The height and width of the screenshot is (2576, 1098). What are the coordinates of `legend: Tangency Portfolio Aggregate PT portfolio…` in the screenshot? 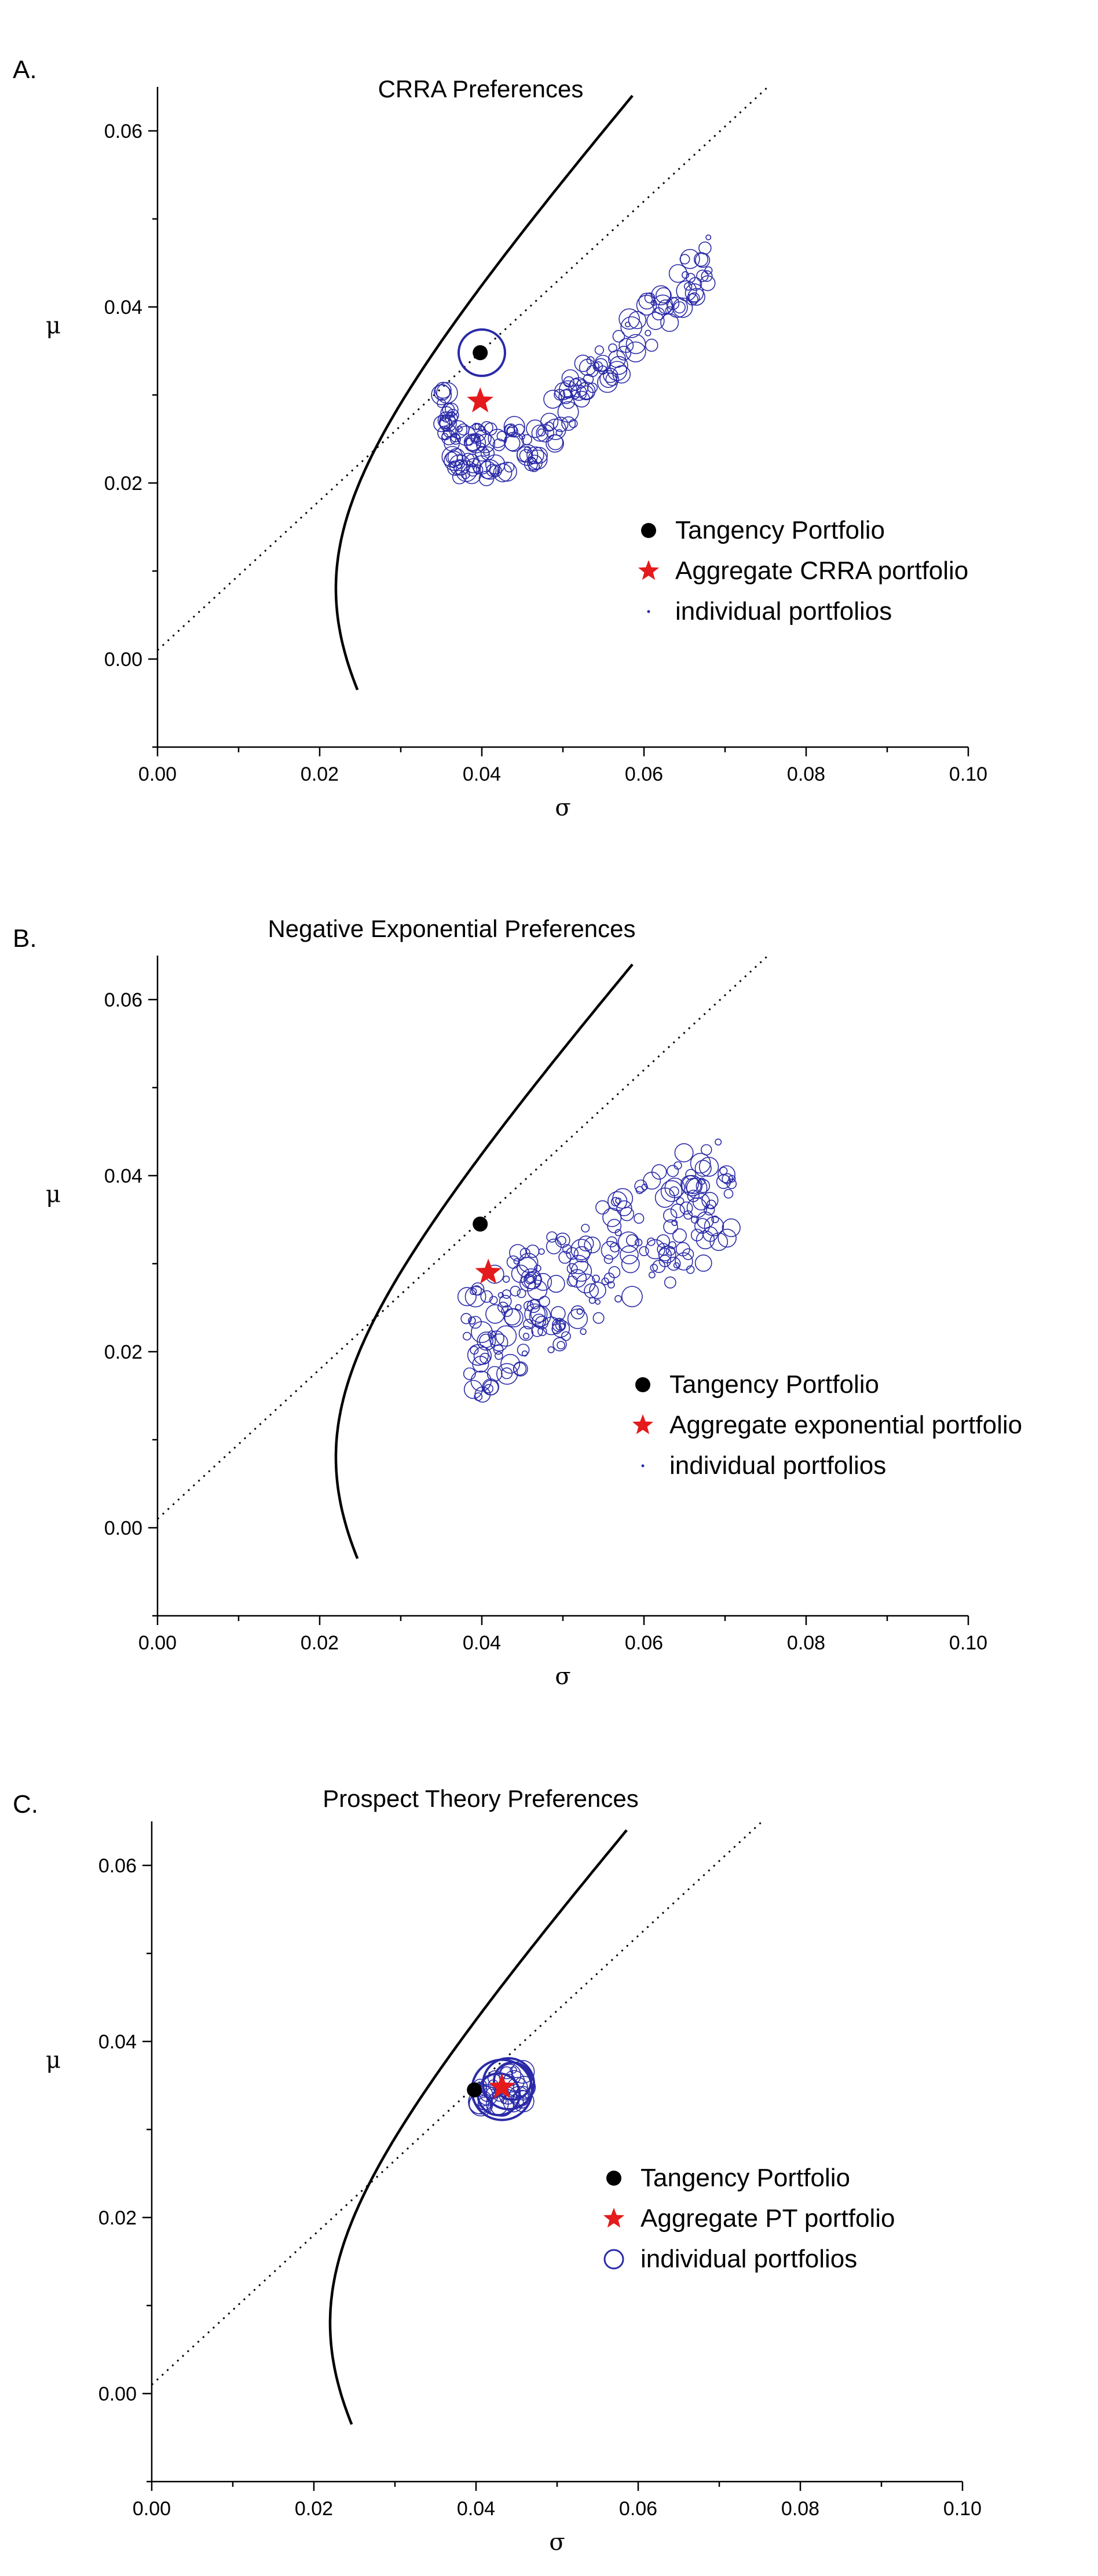 It's located at (749, 2218).